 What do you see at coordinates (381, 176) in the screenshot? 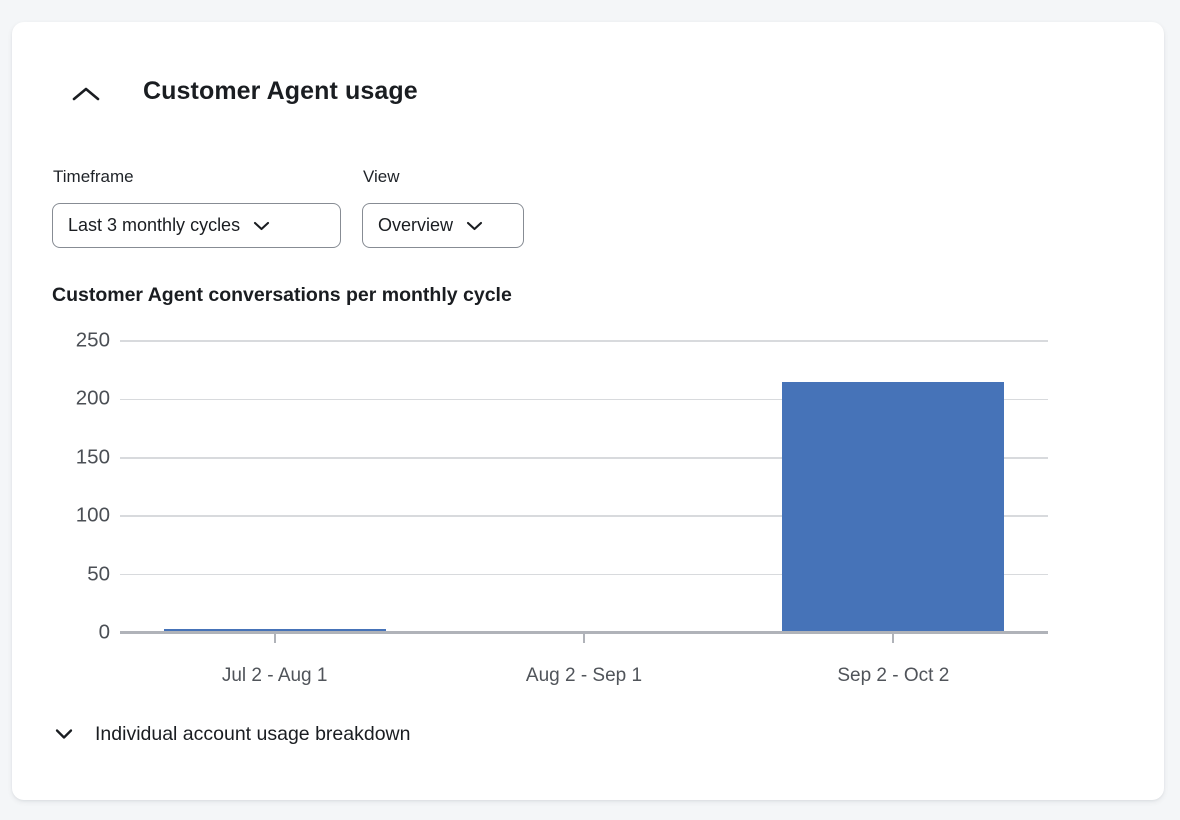
I see `view-label: View` at bounding box center [381, 176].